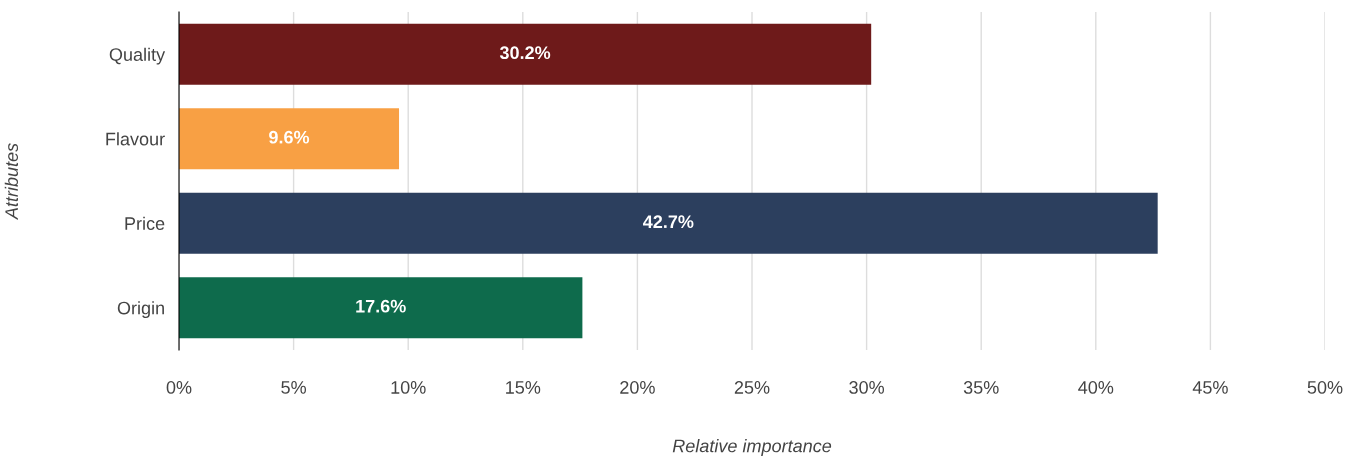 This screenshot has height=457, width=1364. What do you see at coordinates (408, 387) in the screenshot?
I see `x-tick-label: 10%` at bounding box center [408, 387].